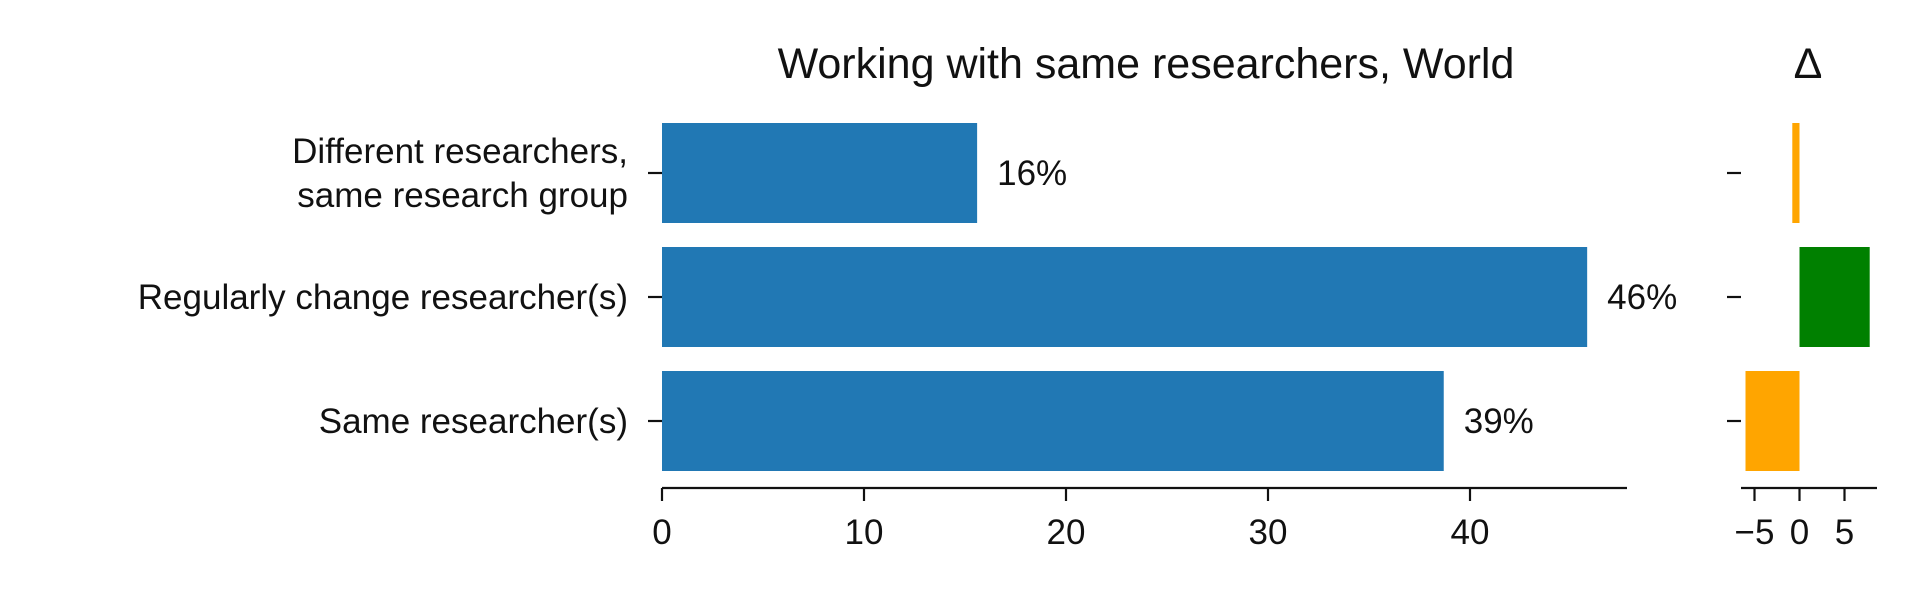 This screenshot has height=600, width=1920. I want to click on category-label: Same researcher(s), so click(473, 421).